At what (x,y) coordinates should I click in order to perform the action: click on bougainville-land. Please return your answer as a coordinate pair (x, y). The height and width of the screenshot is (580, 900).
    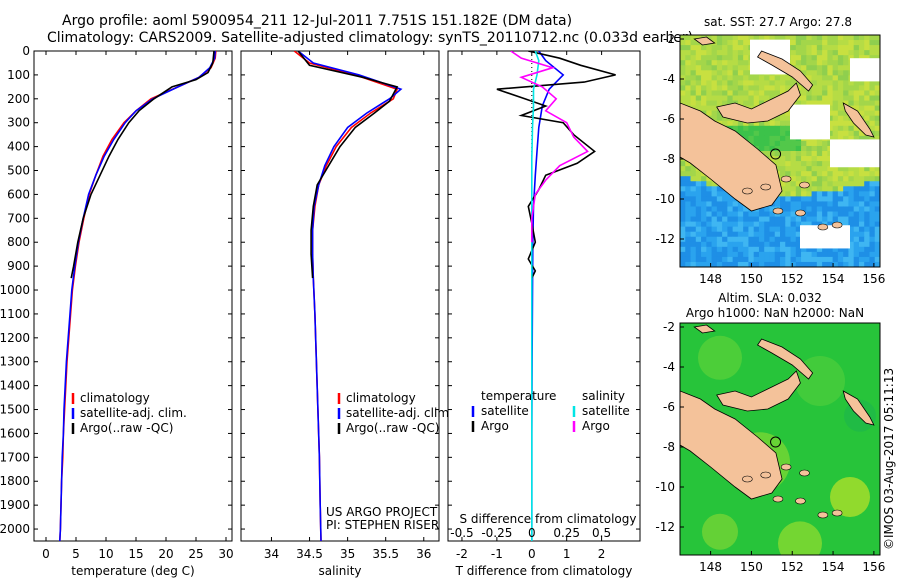
    Looking at the image, I should click on (858, 120).